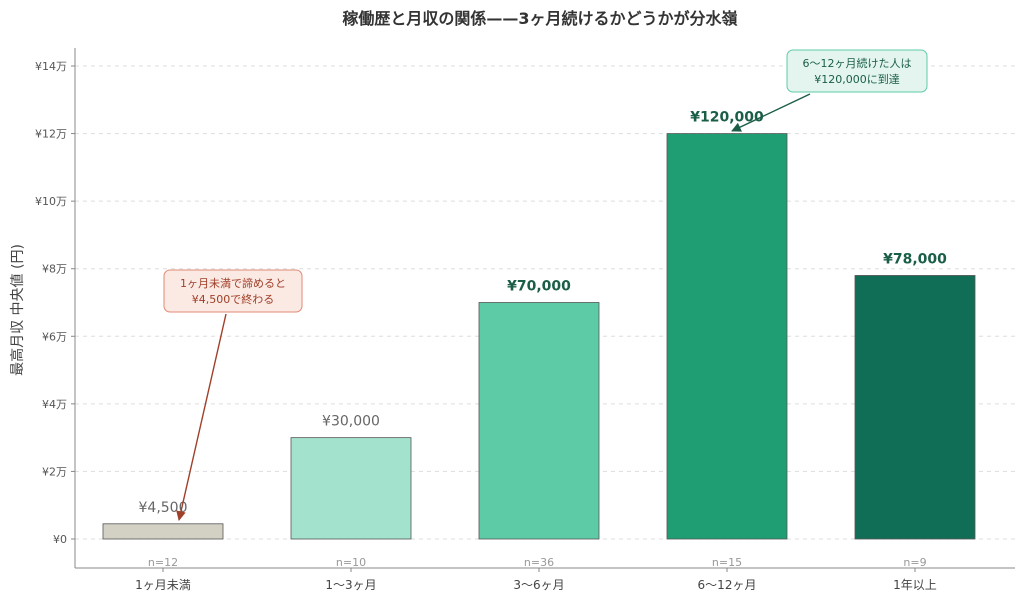  I want to click on annotation-text: ¥4,500で終わる, so click(233, 299).